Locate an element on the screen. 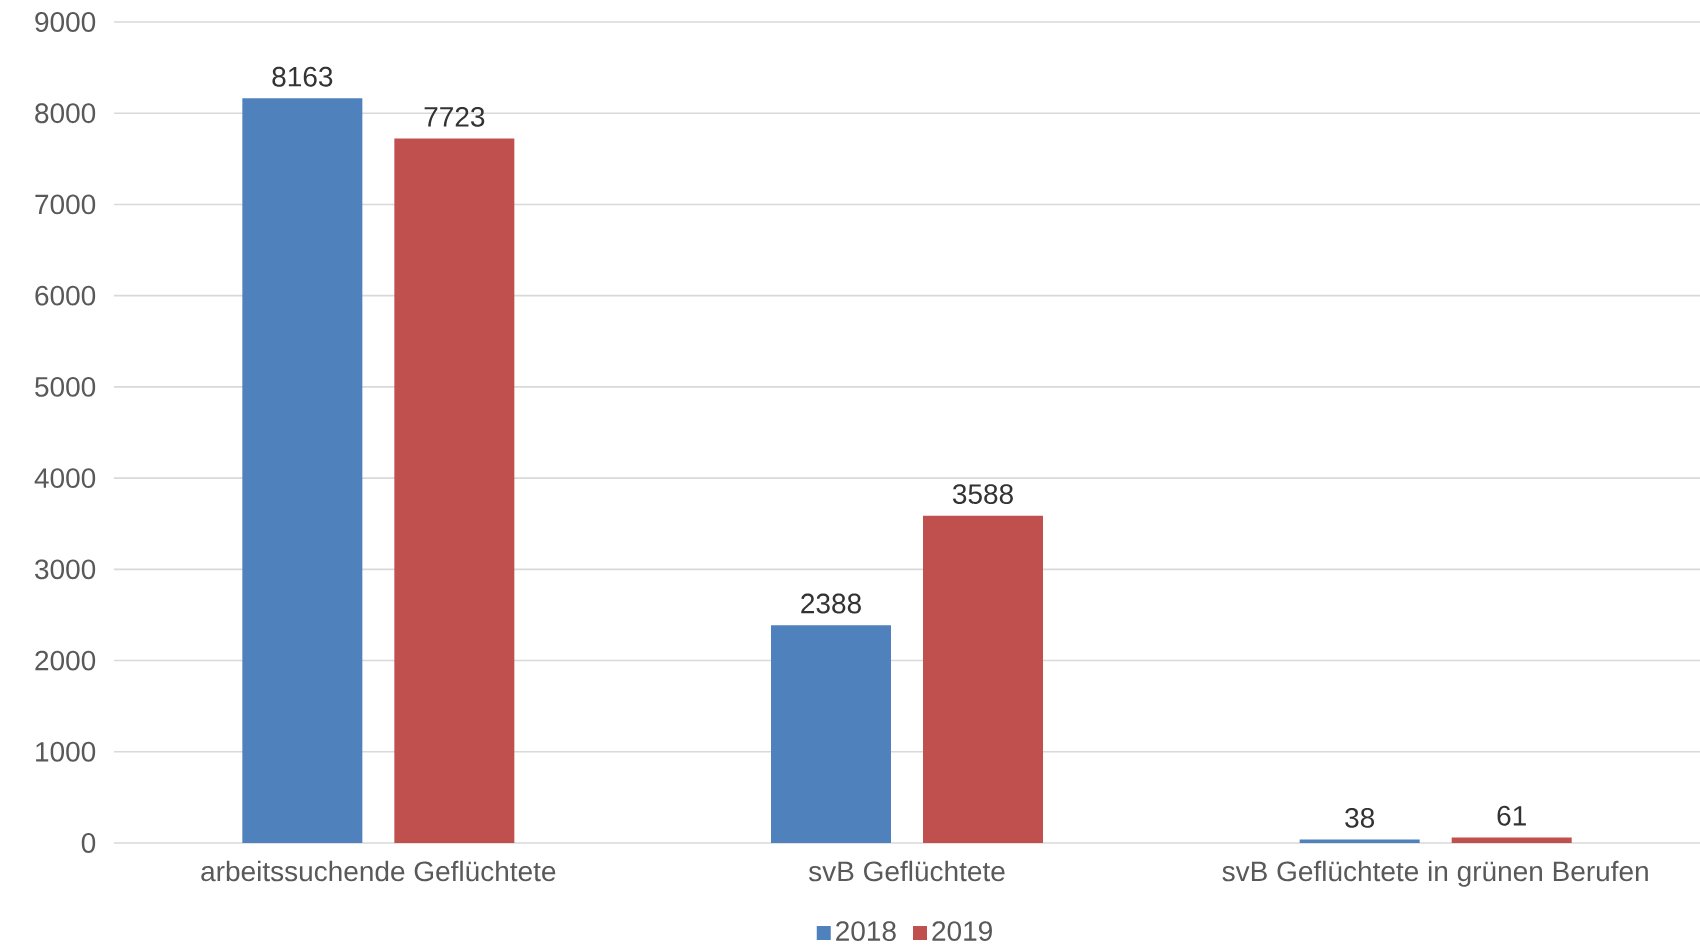 The height and width of the screenshot is (947, 1700). y-tick-label: 8000 is located at coordinates (65, 113).